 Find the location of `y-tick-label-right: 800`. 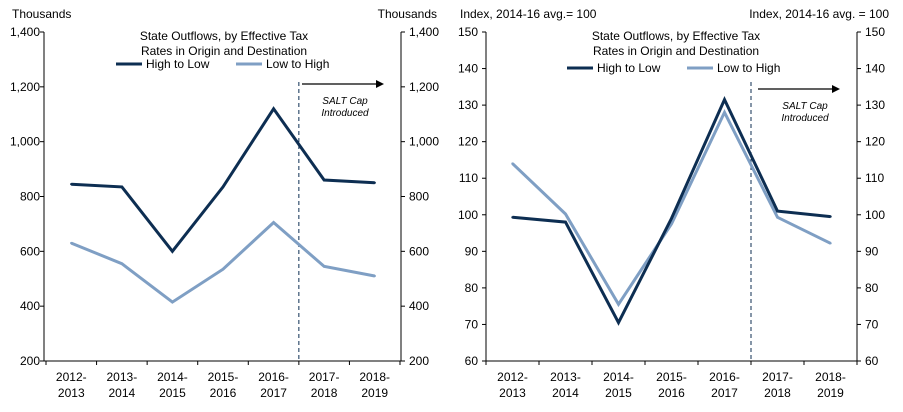

y-tick-label-right: 800 is located at coordinates (419, 197).